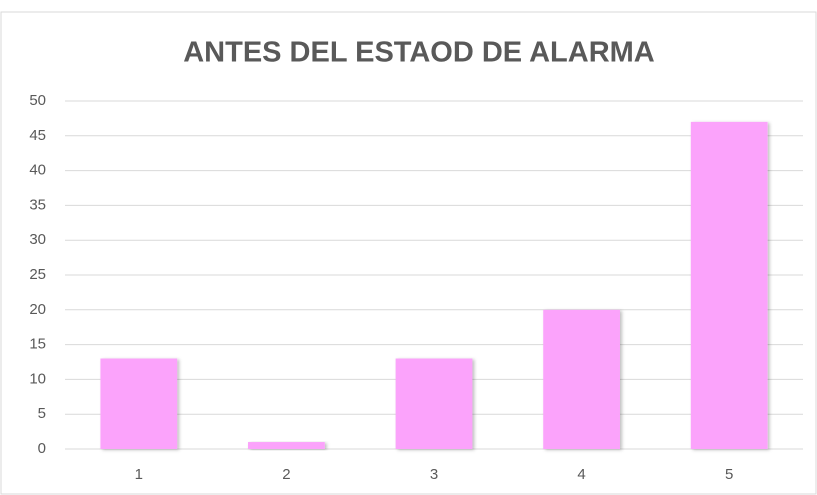 Image resolution: width=817 pixels, height=495 pixels. Describe the element at coordinates (729, 474) in the screenshot. I see `x-tick-label: 5` at that location.